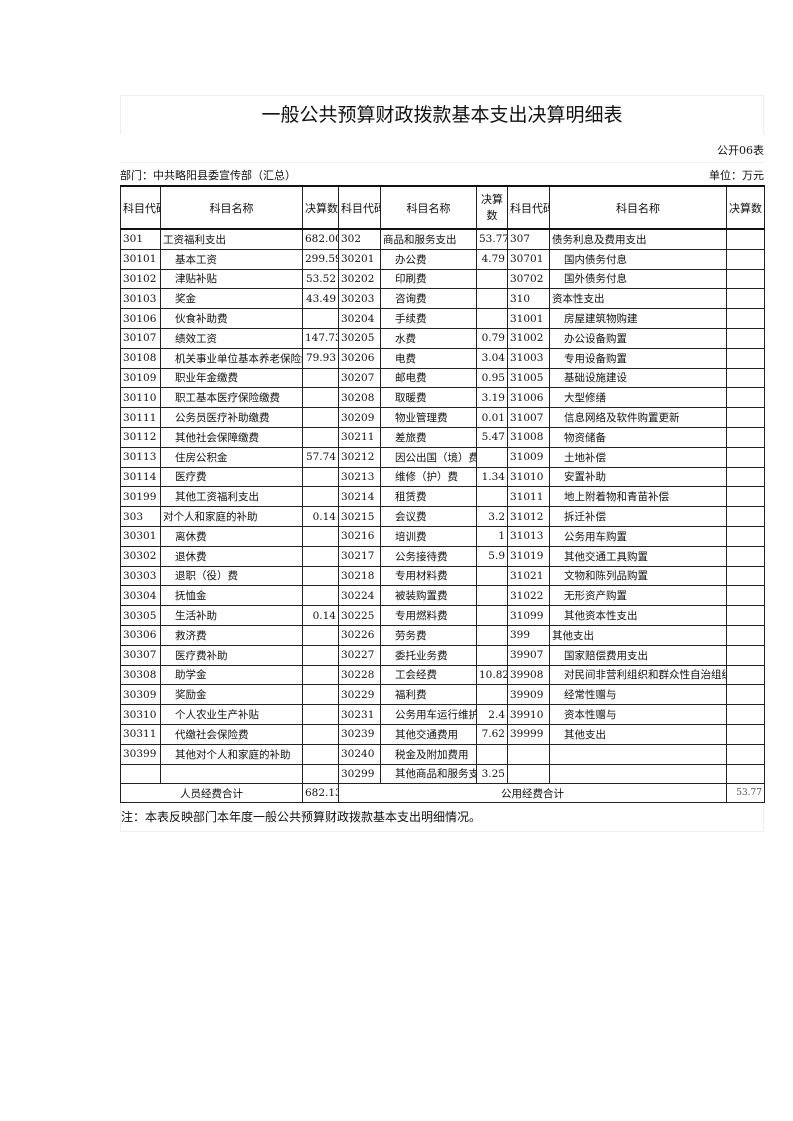 The image size is (793, 1121). I want to click on final-amount: 1, so click(492, 536).